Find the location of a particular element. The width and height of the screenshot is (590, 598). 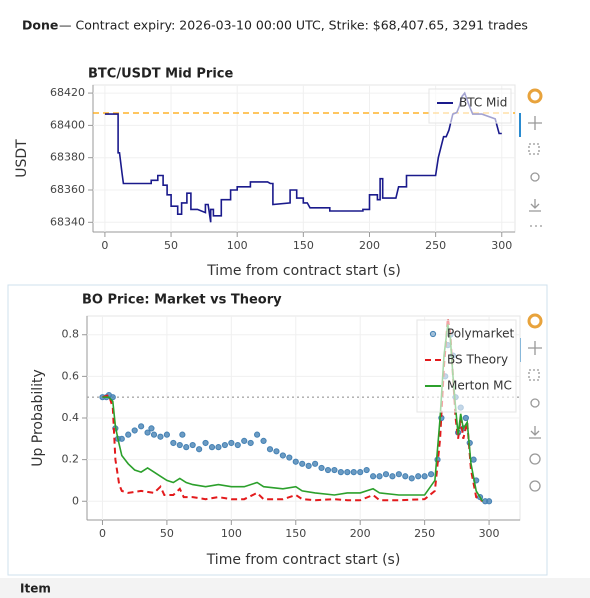

y-tick-label: 68340 is located at coordinates (67, 221).